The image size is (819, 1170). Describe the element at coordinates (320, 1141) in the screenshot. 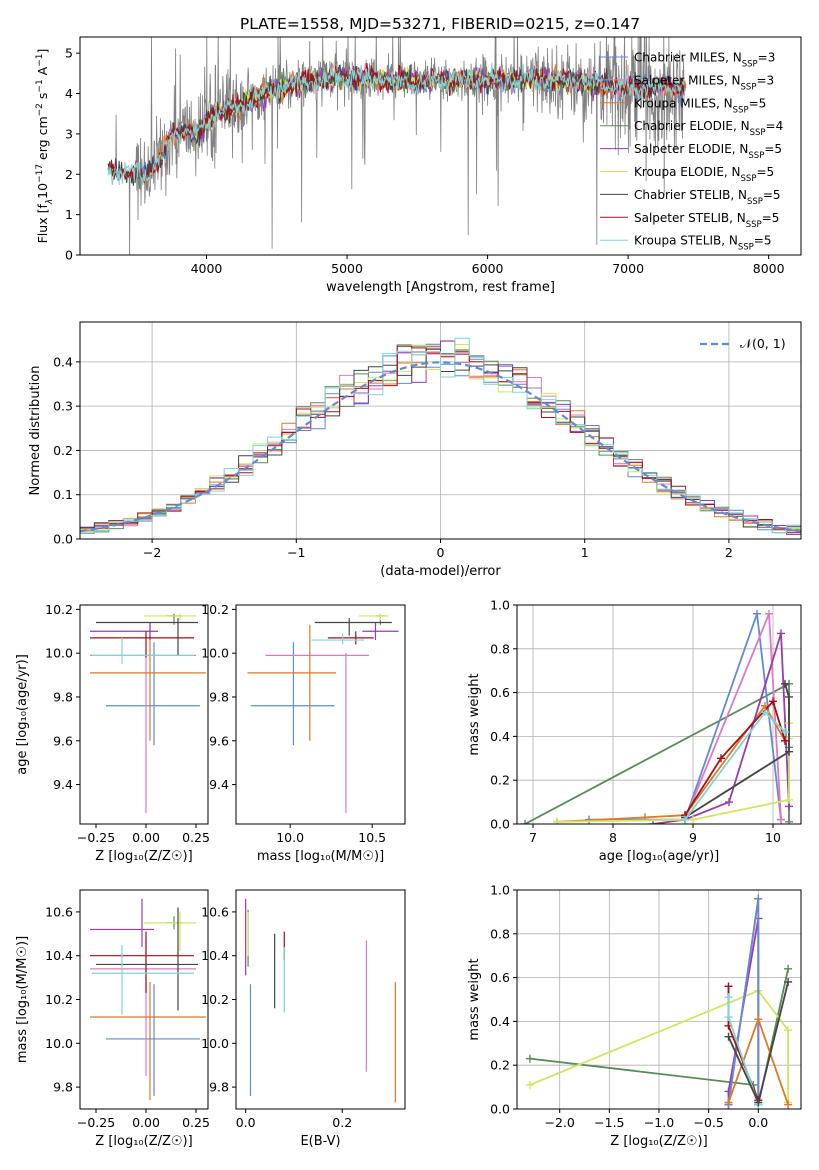

I see `x-axis-label: E(B-V)` at that location.